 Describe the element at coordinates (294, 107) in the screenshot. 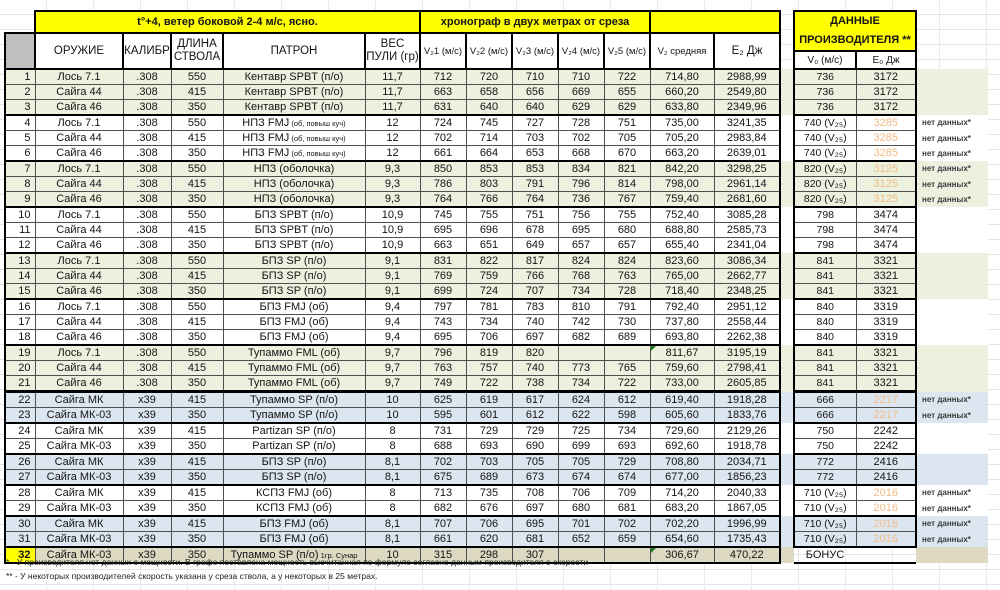

I see `cartridge-cell: Кентавр SPBT (п/о)` at that location.